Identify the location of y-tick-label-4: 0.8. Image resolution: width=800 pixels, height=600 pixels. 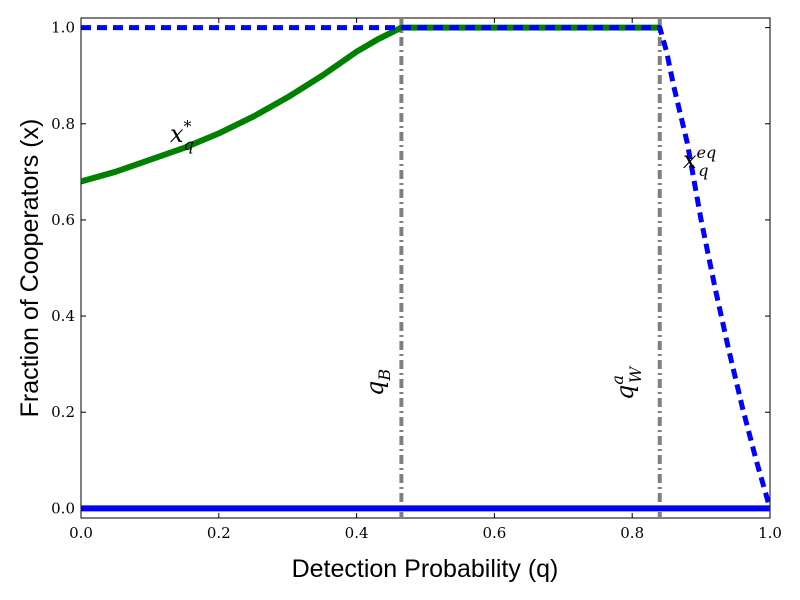
(63, 124).